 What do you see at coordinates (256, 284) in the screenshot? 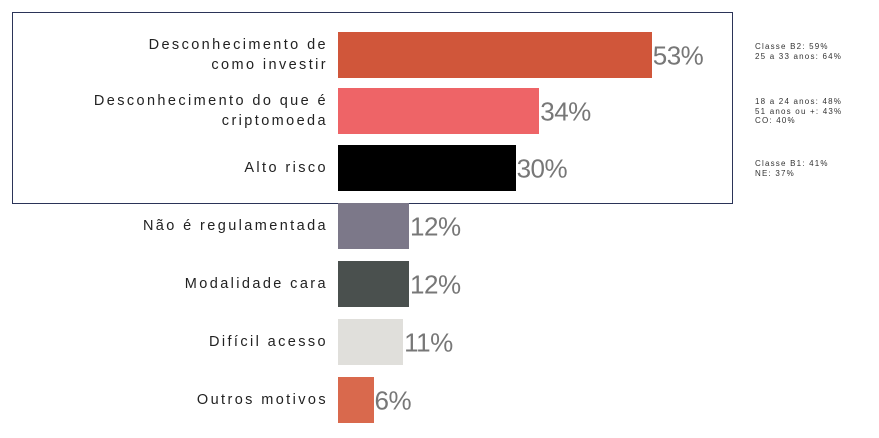
I see `category-label: Modalidade cara` at bounding box center [256, 284].